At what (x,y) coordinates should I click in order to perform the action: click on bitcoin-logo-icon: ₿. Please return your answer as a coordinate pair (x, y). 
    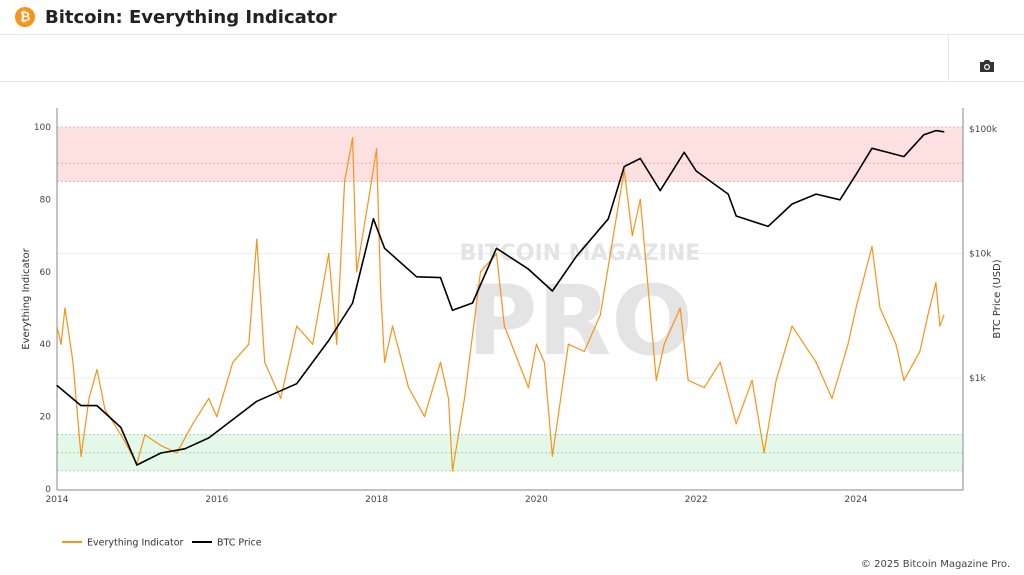
    Looking at the image, I should click on (25, 17).